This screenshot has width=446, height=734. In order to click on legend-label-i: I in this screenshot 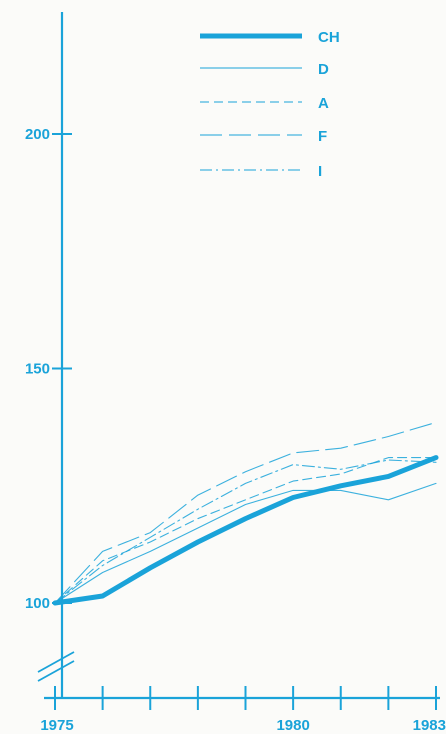, I will do `click(320, 171)`.